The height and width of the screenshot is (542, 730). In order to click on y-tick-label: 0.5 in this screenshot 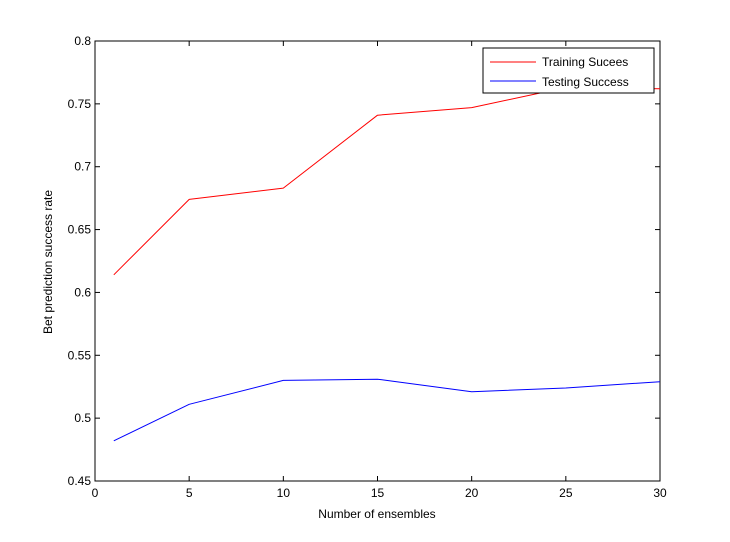, I will do `click(82, 418)`.